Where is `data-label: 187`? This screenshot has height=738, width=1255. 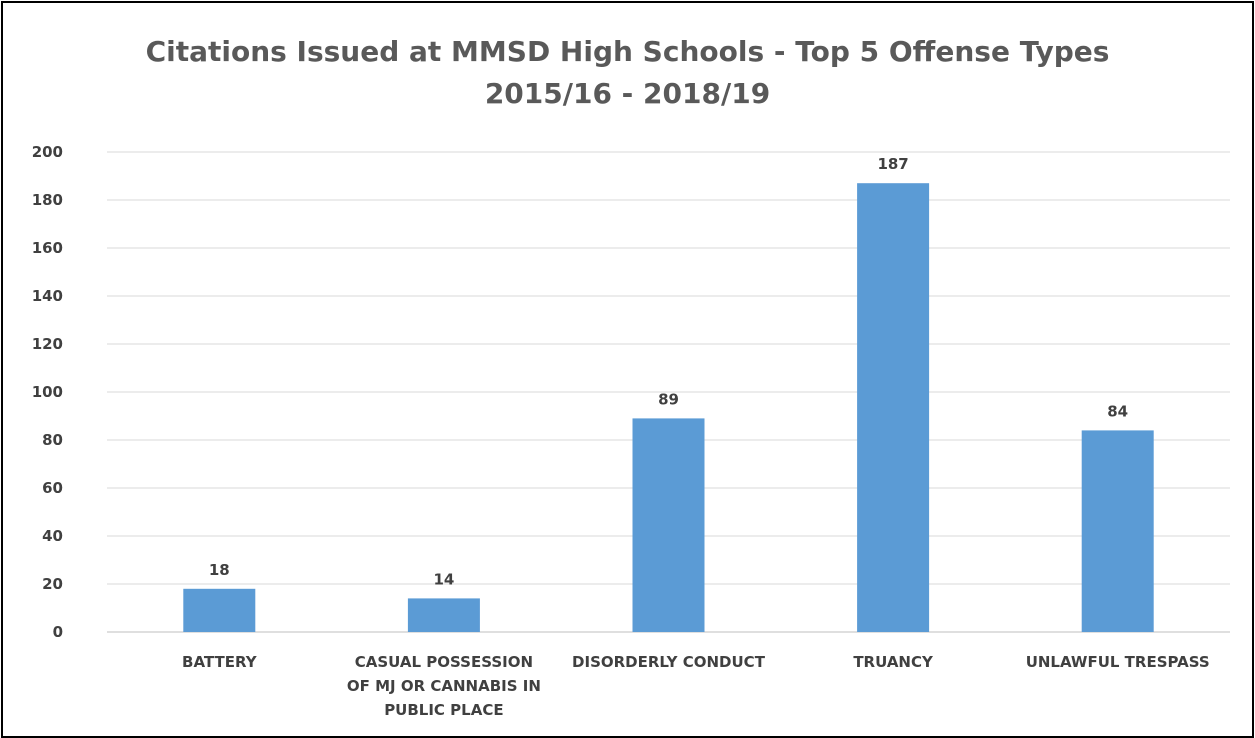
data-label: 187 is located at coordinates (892, 164).